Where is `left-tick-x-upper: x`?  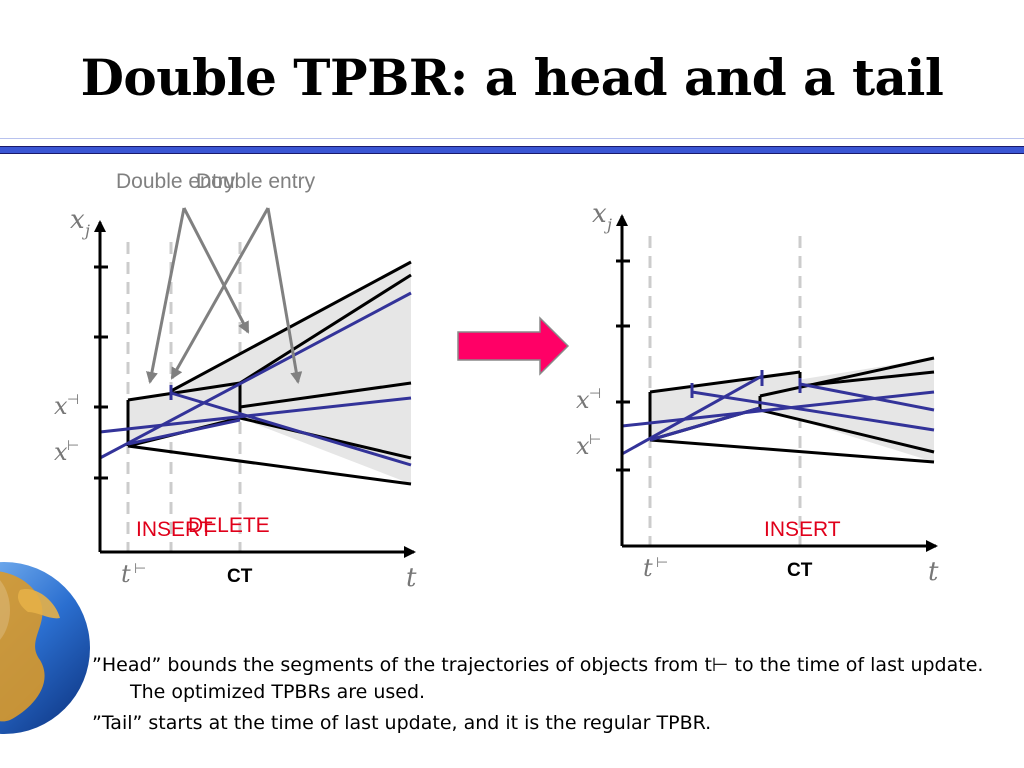
left-tick-x-upper: x is located at coordinates (61, 406).